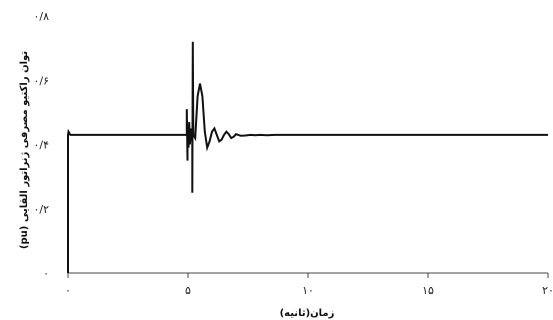 This screenshot has width=553, height=320. I want to click on x-tick-label: ۵, so click(188, 290).